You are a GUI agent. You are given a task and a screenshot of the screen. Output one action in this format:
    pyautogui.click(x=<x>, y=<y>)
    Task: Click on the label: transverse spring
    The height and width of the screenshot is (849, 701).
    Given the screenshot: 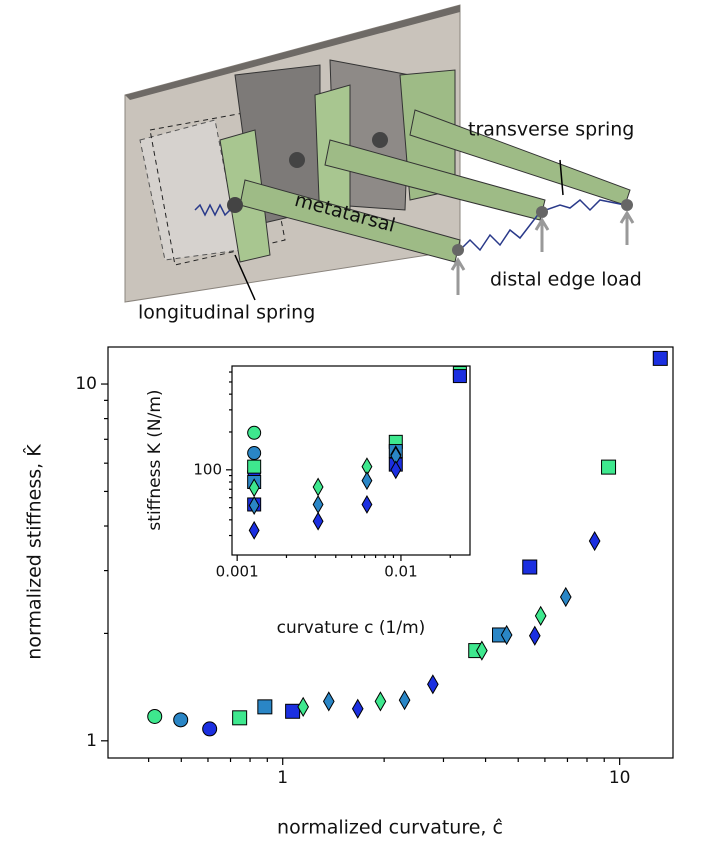 What is the action you would take?
    pyautogui.click(x=551, y=130)
    